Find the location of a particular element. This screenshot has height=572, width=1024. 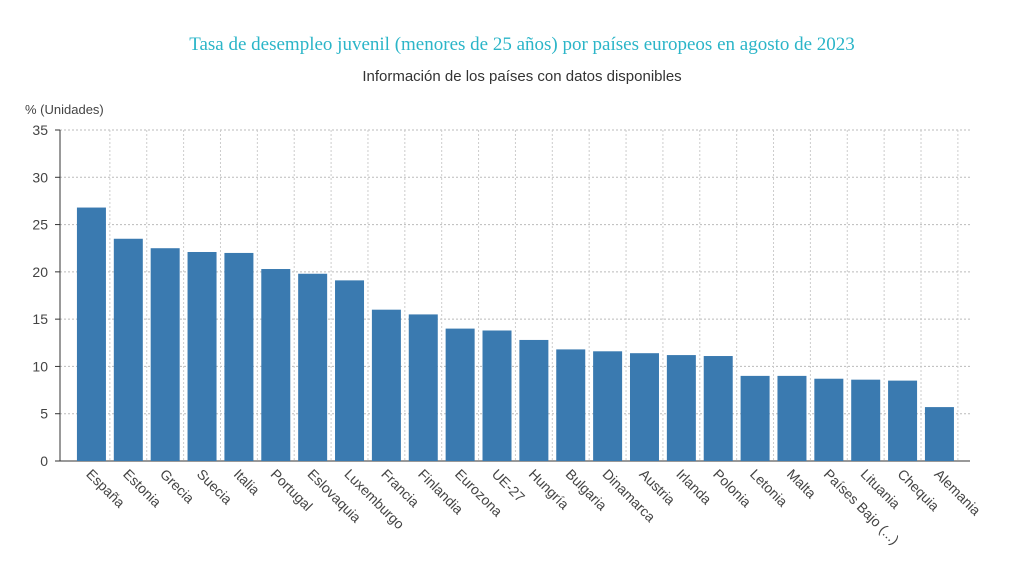

x-tick-label: Grecia is located at coordinates (177, 486).